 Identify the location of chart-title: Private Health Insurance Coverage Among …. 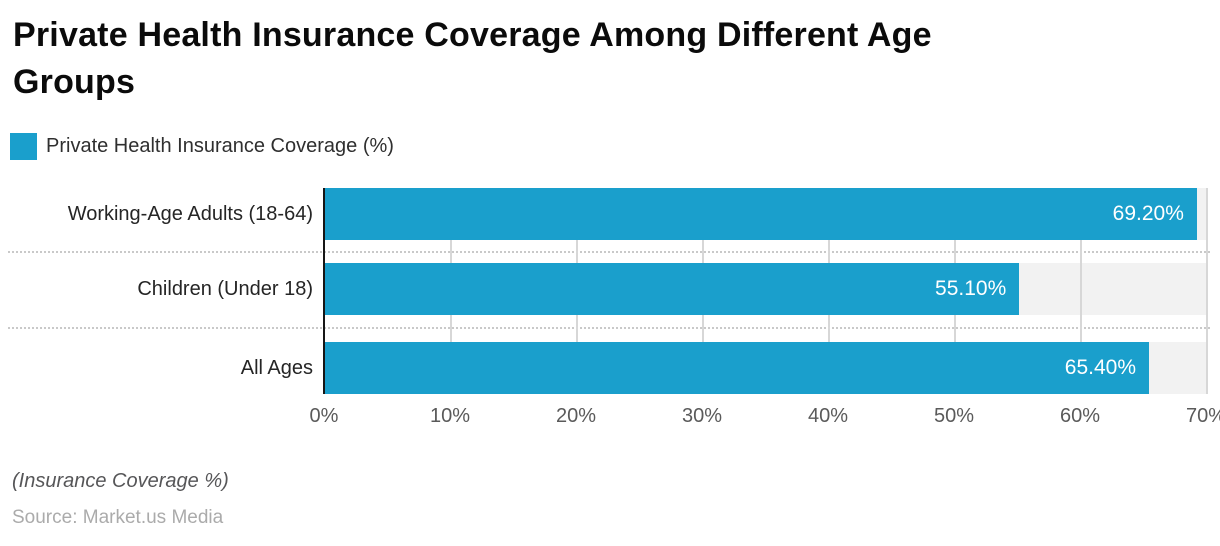
(472, 59).